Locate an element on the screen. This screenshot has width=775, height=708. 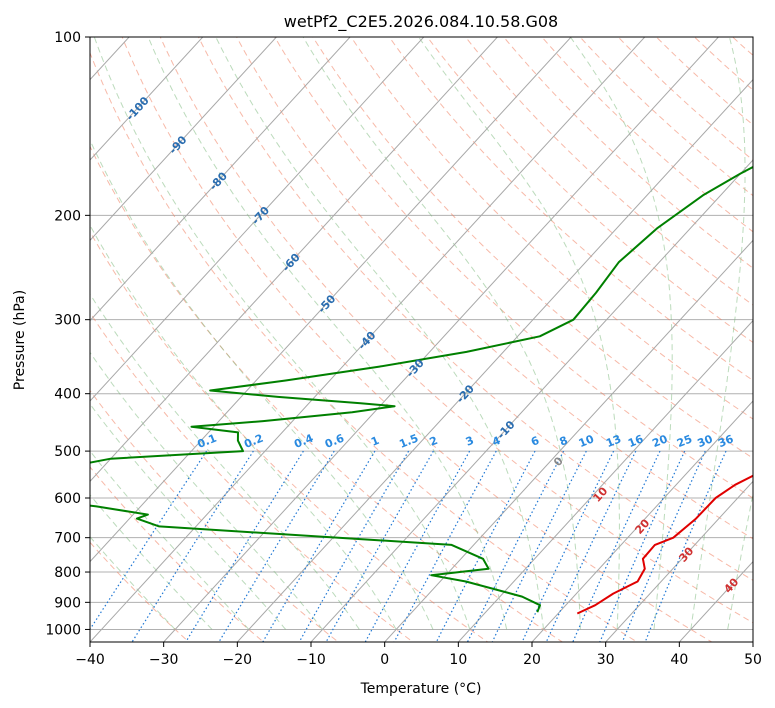
y-tick-label: 900 is located at coordinates (67, 603).